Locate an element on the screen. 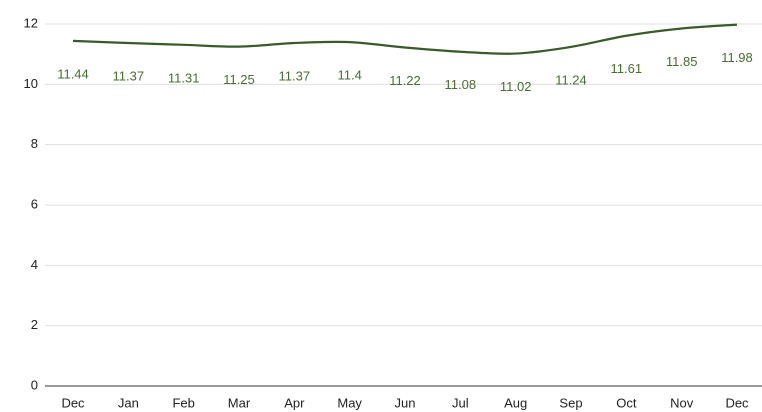 The width and height of the screenshot is (762, 412). data-label: 11.25 is located at coordinates (239, 79).